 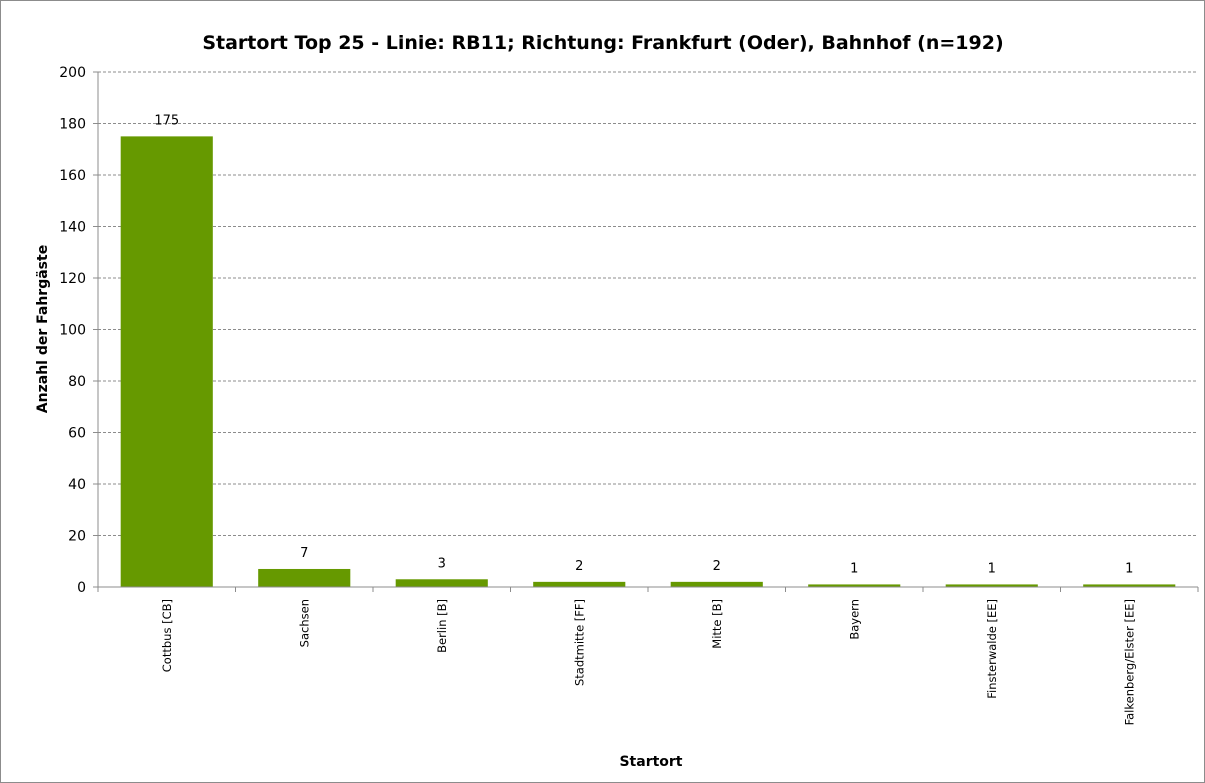 I want to click on y-tick-label: 60, so click(x=77, y=434).